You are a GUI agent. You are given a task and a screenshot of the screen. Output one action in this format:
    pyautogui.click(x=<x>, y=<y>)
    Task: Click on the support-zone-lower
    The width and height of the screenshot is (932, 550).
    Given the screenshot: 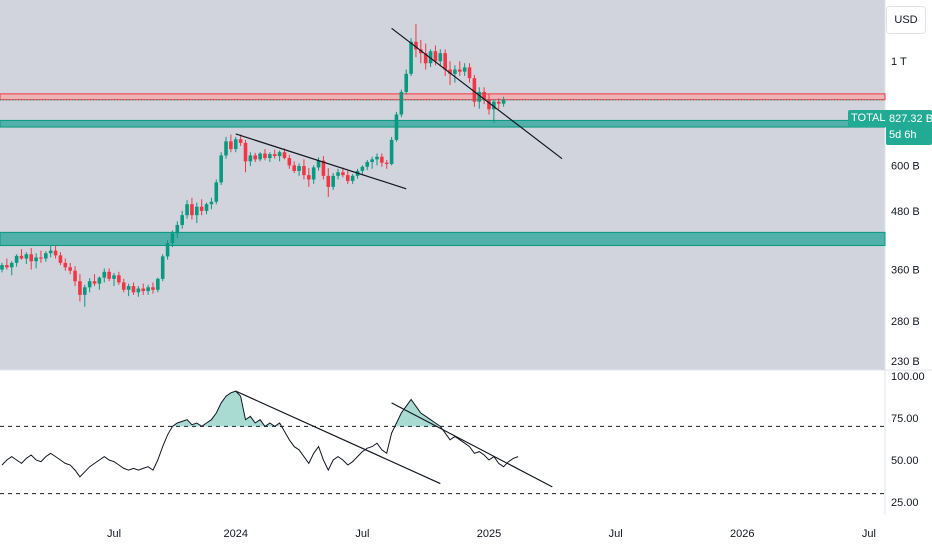 What is the action you would take?
    pyautogui.click(x=443, y=239)
    